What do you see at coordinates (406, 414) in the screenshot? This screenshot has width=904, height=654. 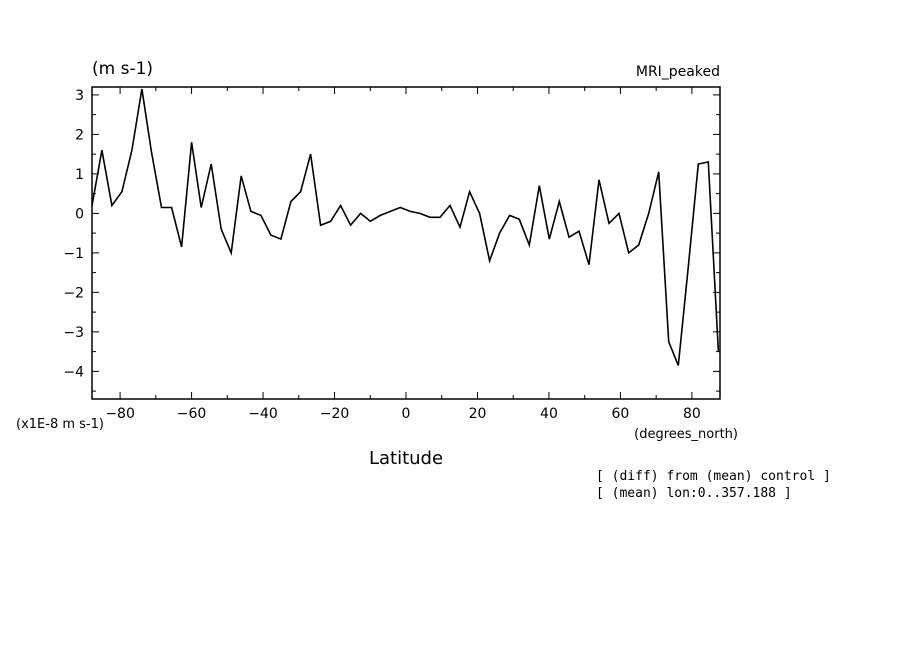 I see `x-tick-label: 0` at bounding box center [406, 414].